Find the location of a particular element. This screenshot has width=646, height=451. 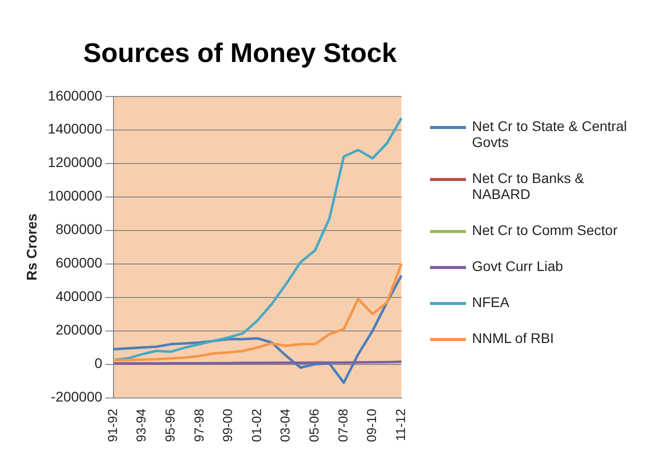

y-tick-label: 1000000 is located at coordinates (75, 196).